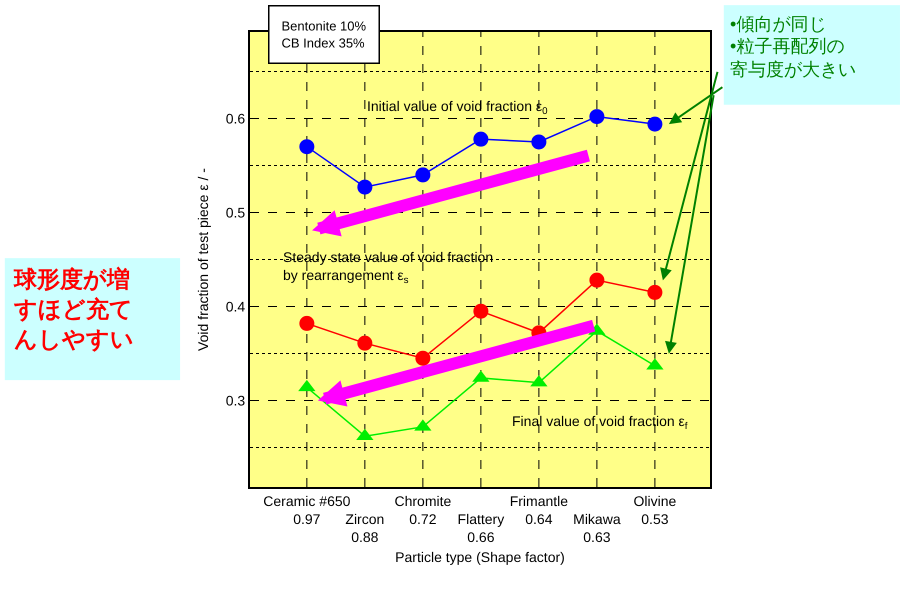  I want to click on annotation: Final value of void fraction ε$_{f}$, so click(600, 422).